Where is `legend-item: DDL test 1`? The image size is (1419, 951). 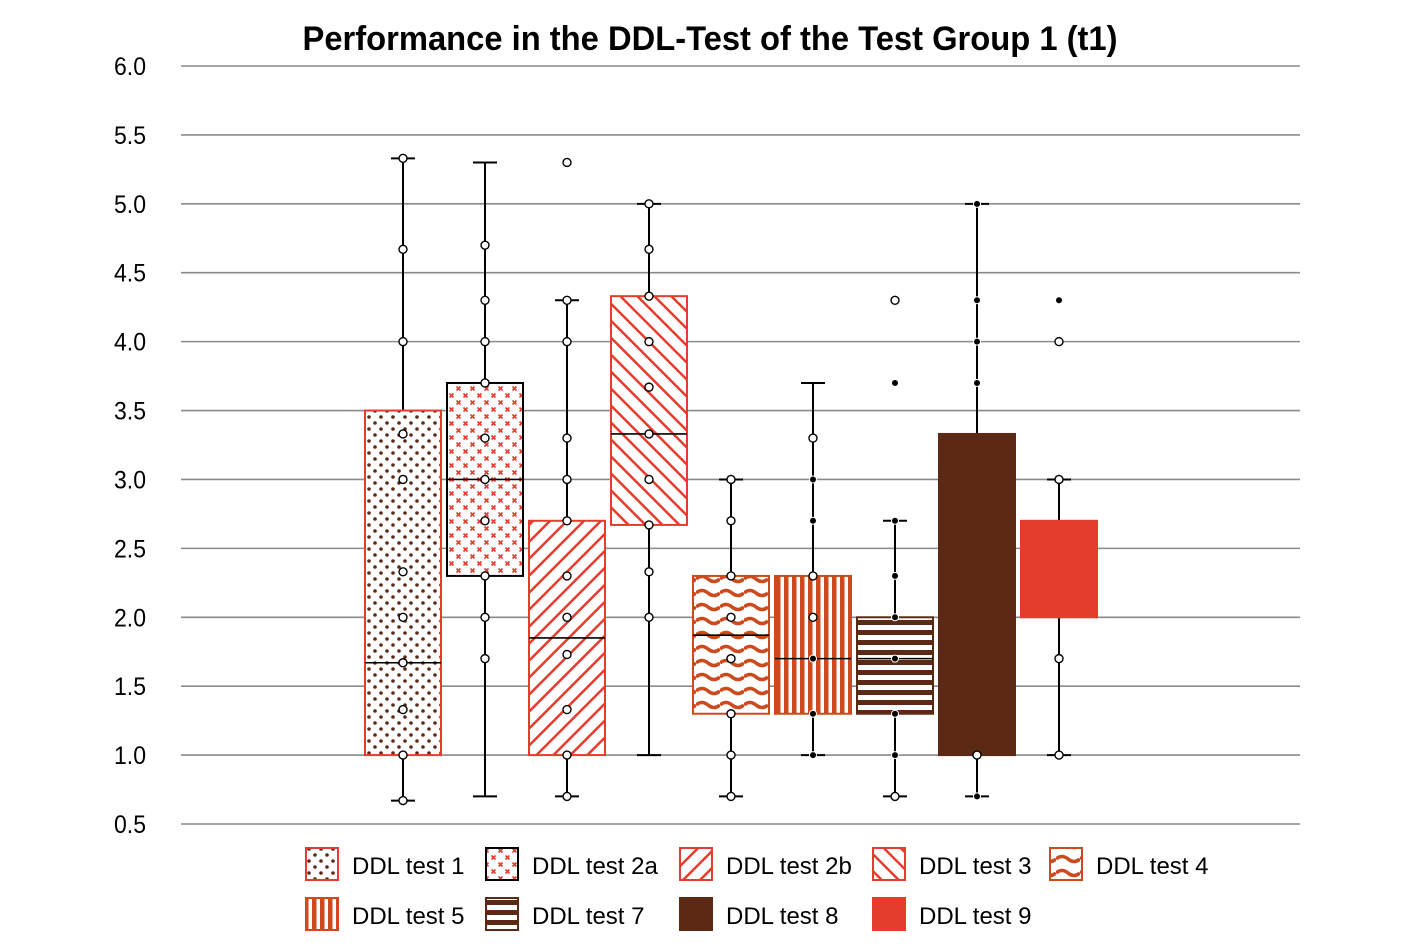 legend-item: DDL test 1 is located at coordinates (385, 864).